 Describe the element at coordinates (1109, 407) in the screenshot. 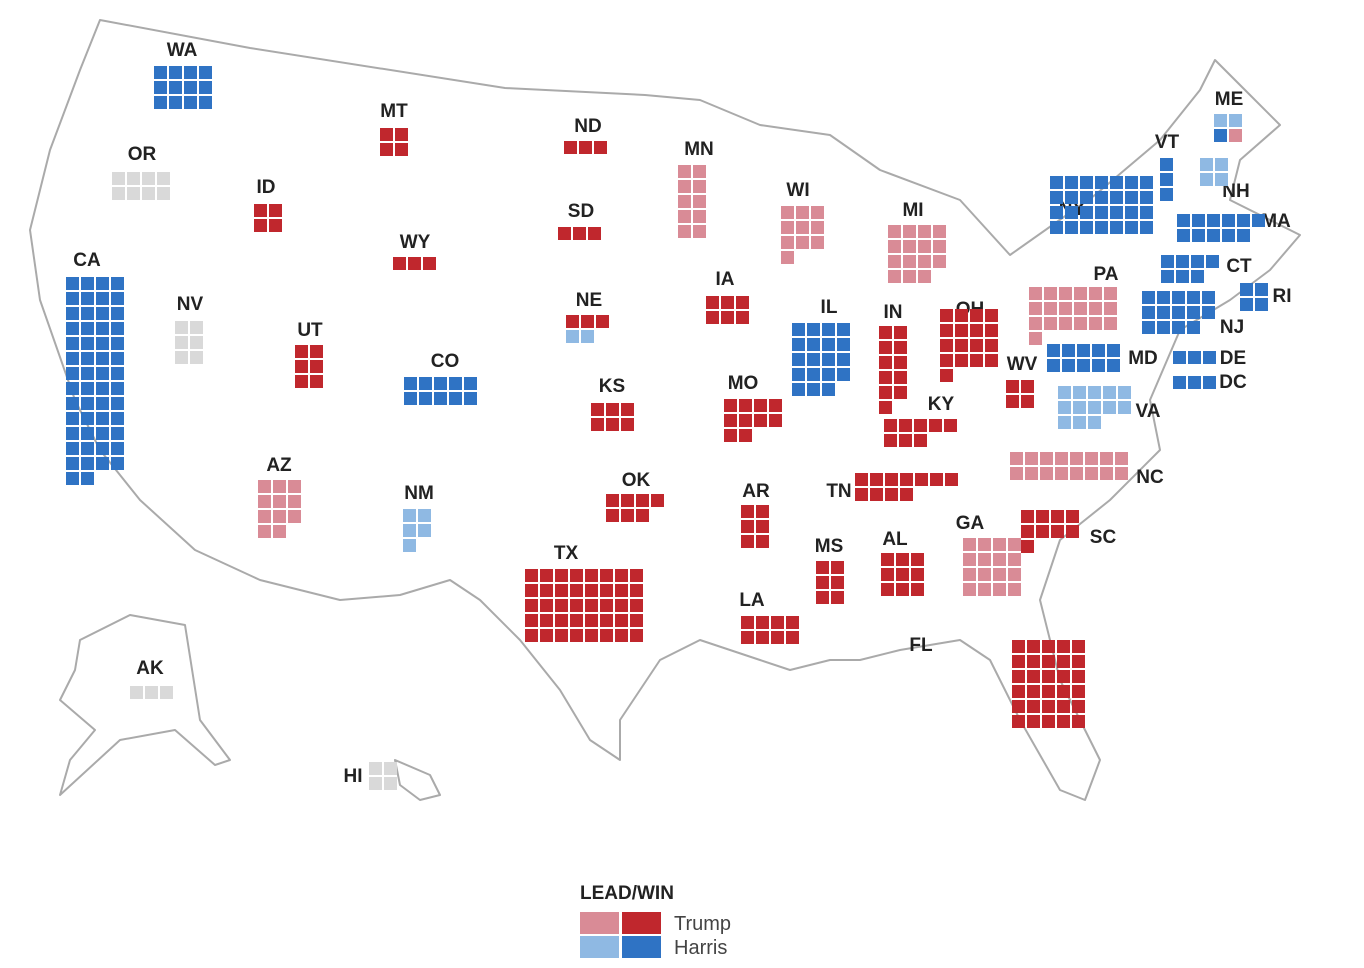

I see `state: VA` at that location.